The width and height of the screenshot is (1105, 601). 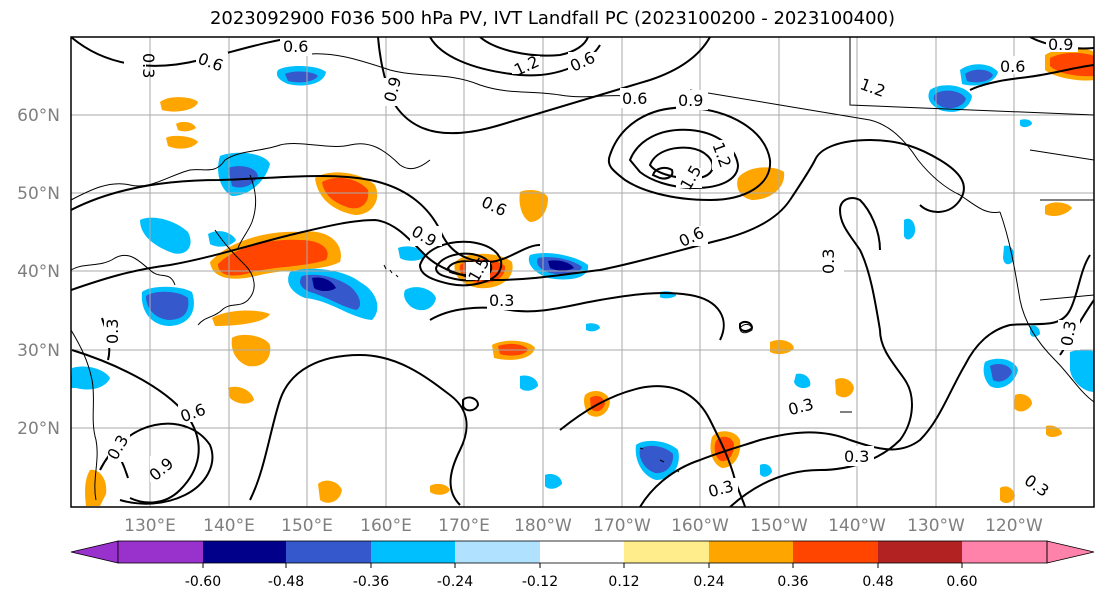 I want to click on lat-label-20: 20°N, so click(x=38, y=429).